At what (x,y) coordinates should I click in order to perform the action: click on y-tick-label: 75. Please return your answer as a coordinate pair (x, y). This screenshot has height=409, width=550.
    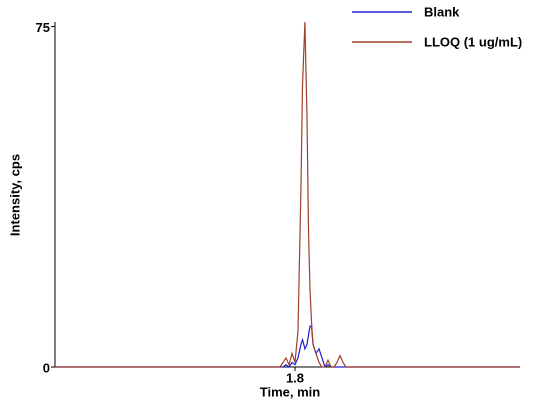
    Looking at the image, I should click on (43, 27).